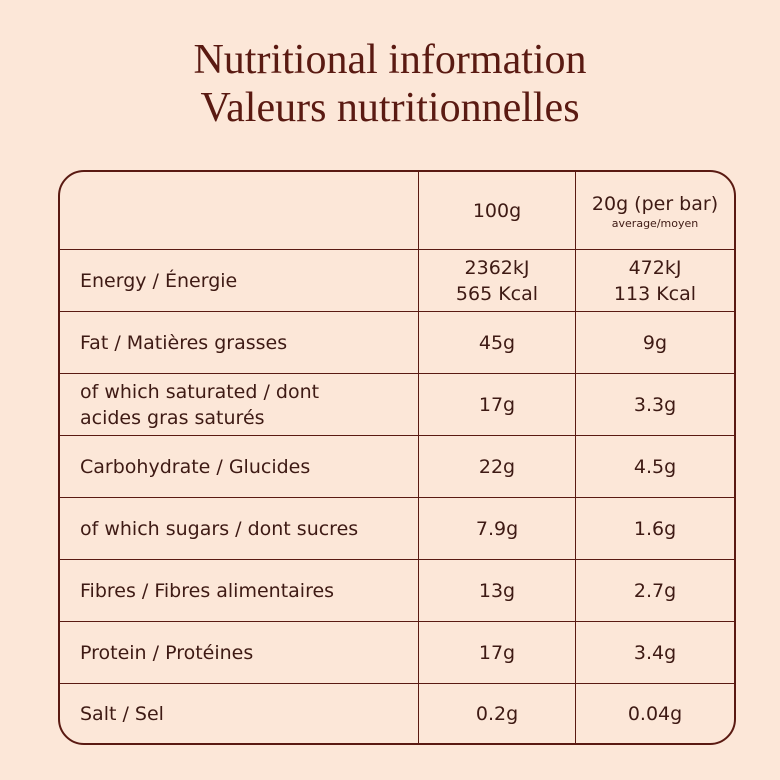 The image size is (780, 780). I want to click on title-line: Nutritional information, so click(390, 60).